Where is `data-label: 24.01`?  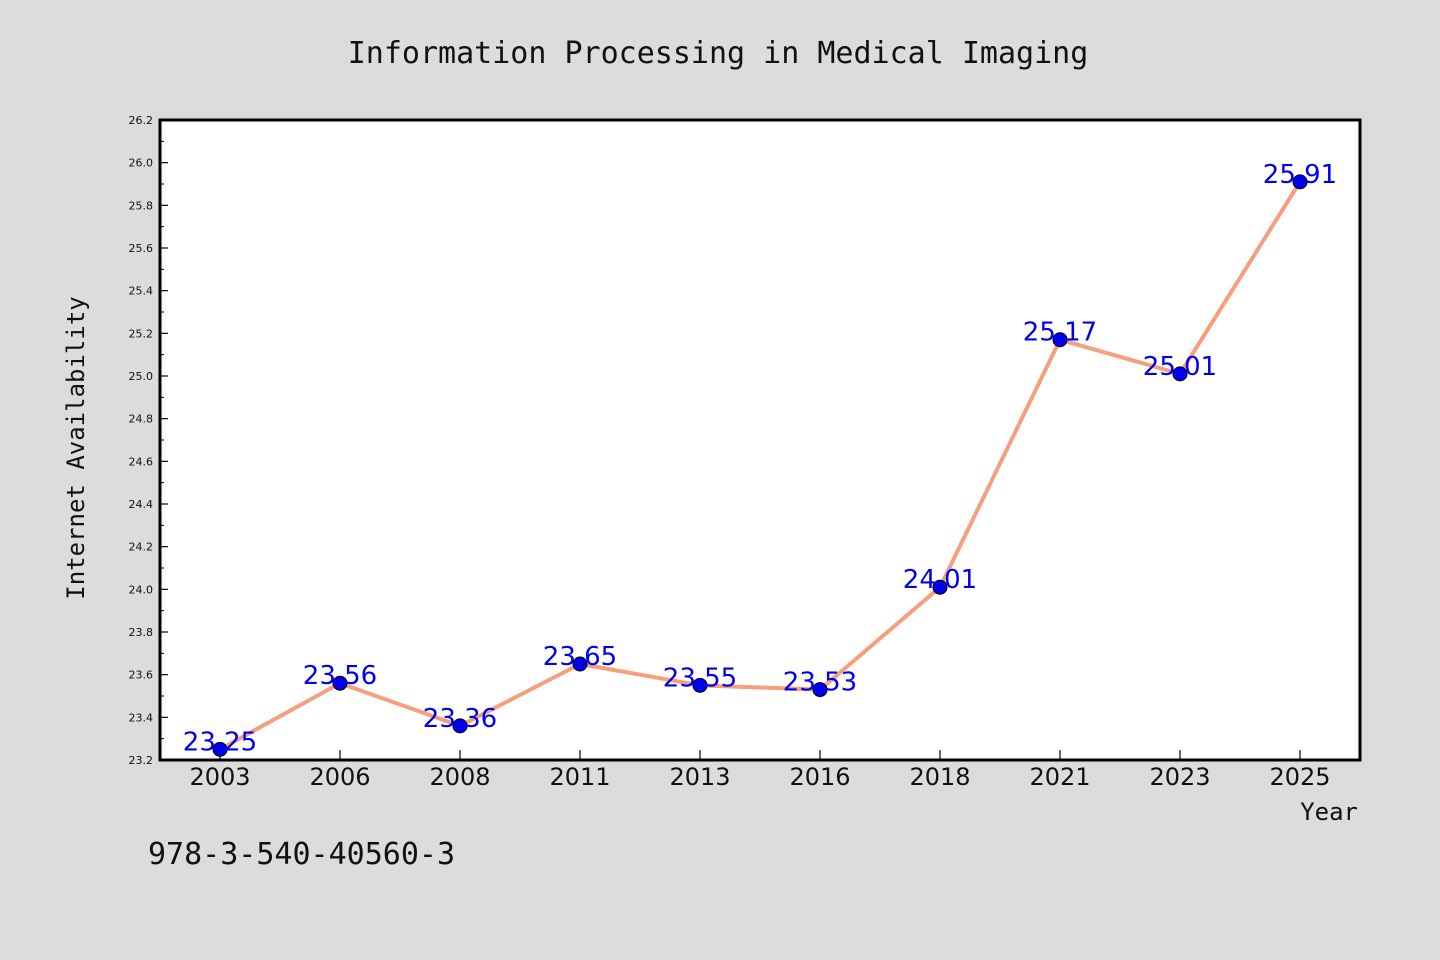
data-label: 24.01 is located at coordinates (940, 580).